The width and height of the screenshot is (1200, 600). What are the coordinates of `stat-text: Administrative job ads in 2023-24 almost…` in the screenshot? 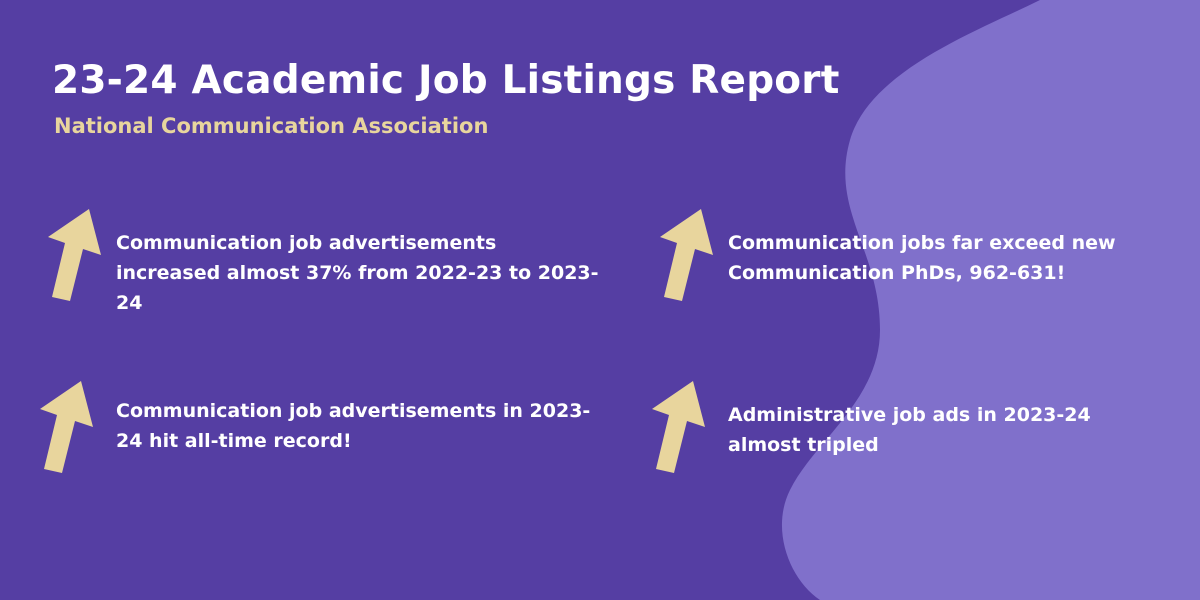 It's located at (909, 430).